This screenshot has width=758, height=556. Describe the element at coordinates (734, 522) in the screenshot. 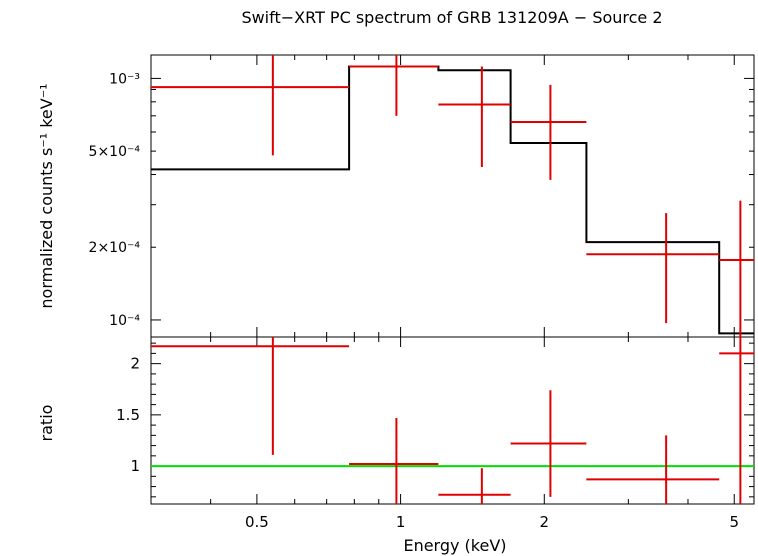

I see `x-tick-label: 5` at that location.